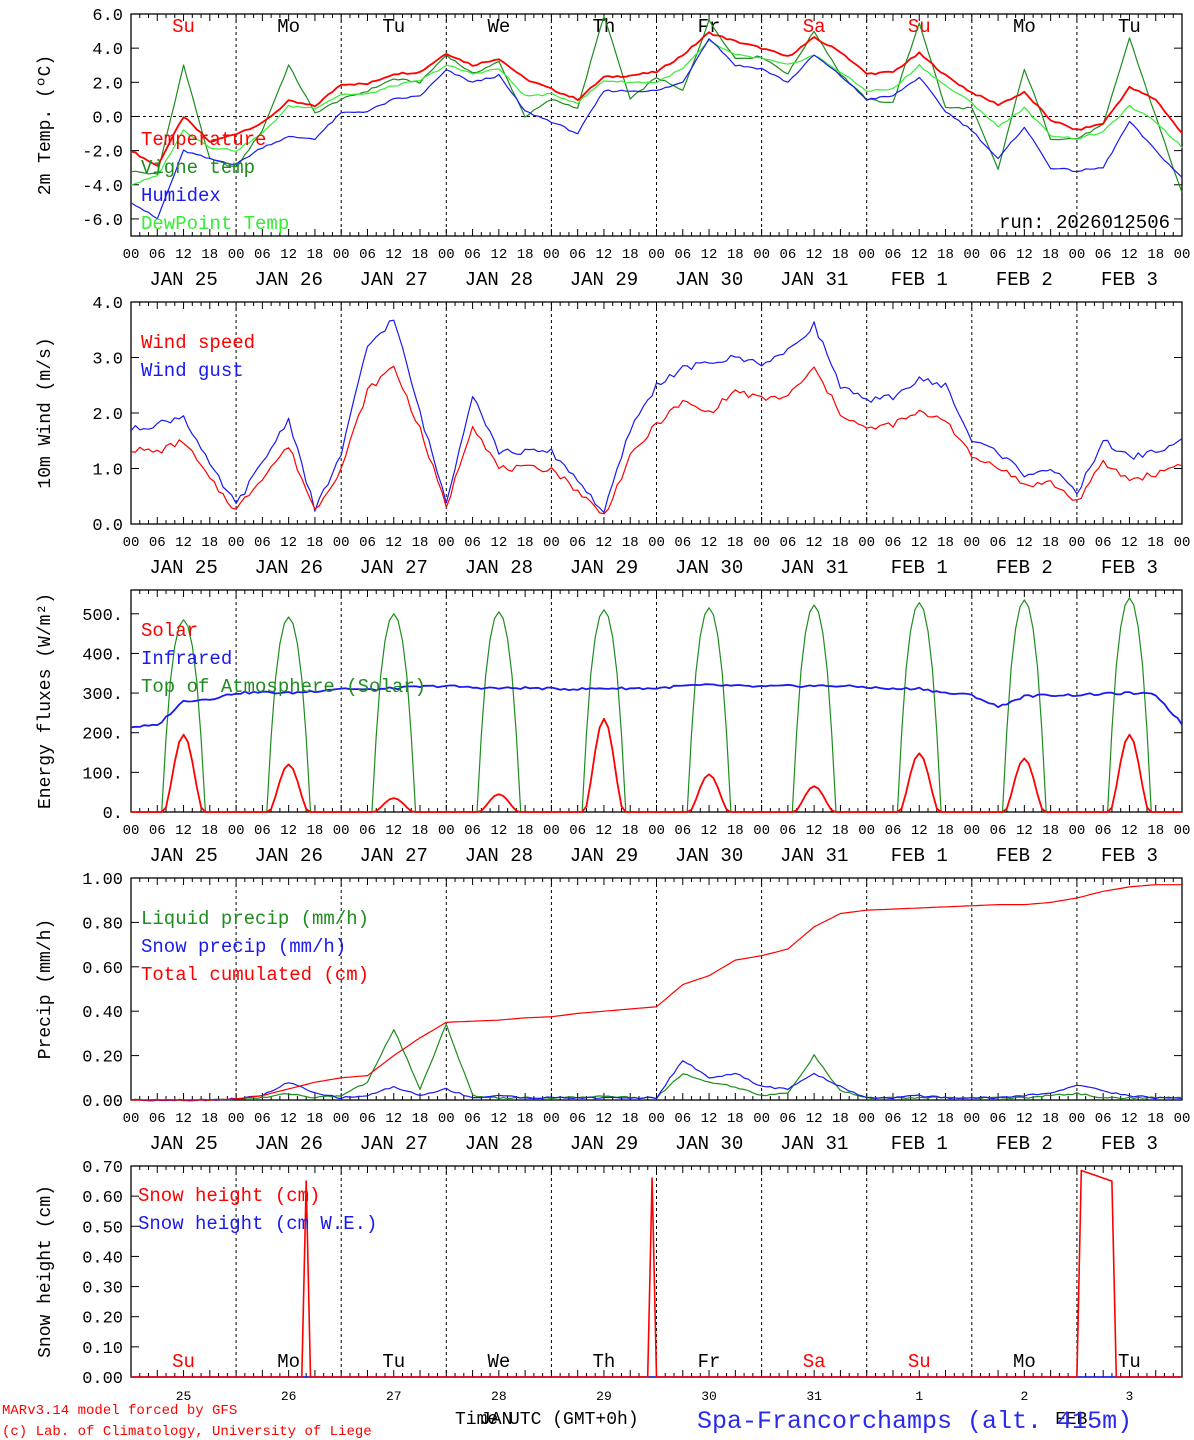 This screenshot has width=1194, height=1440. What do you see at coordinates (394, 568) in the screenshot?
I see `day-label: JAN 27` at bounding box center [394, 568].